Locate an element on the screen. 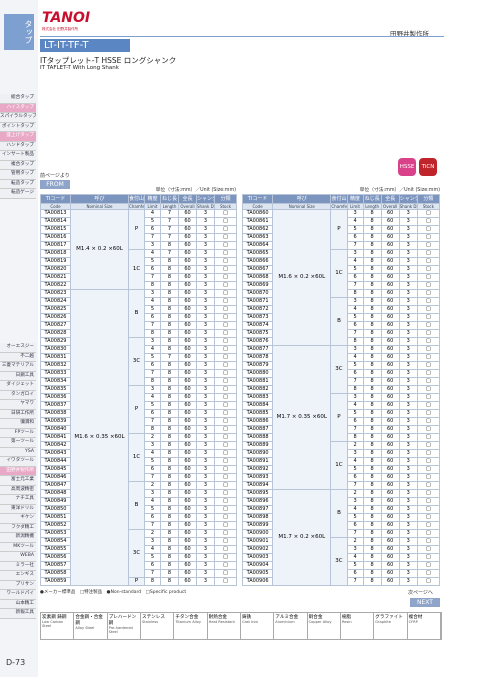  code-cell: TA00819 is located at coordinates (55, 261).